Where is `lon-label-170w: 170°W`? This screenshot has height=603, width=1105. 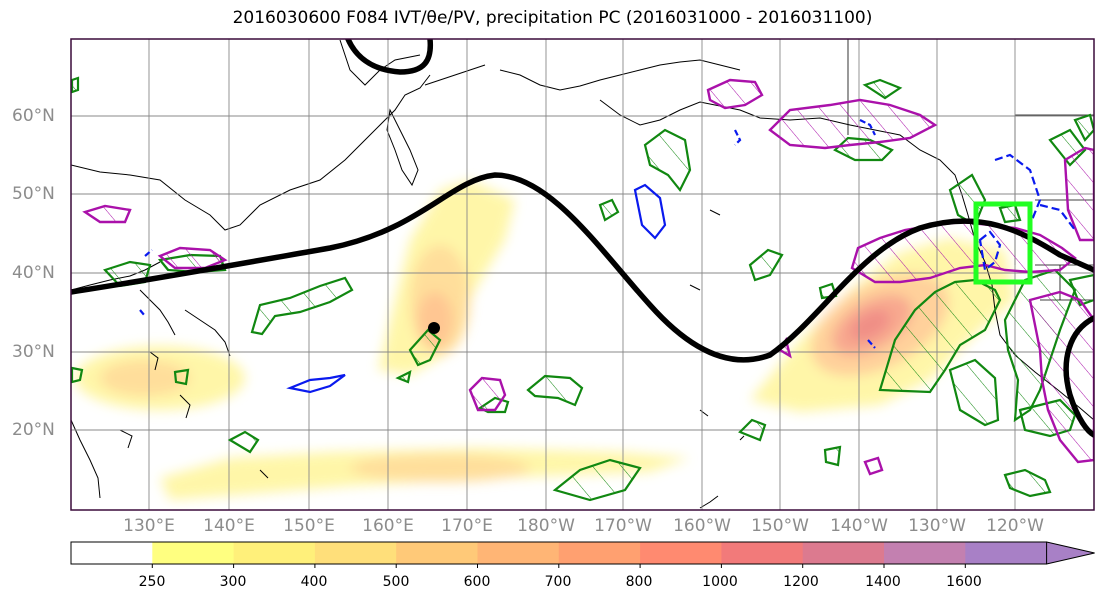 lon-label-170w: 170°W is located at coordinates (623, 526).